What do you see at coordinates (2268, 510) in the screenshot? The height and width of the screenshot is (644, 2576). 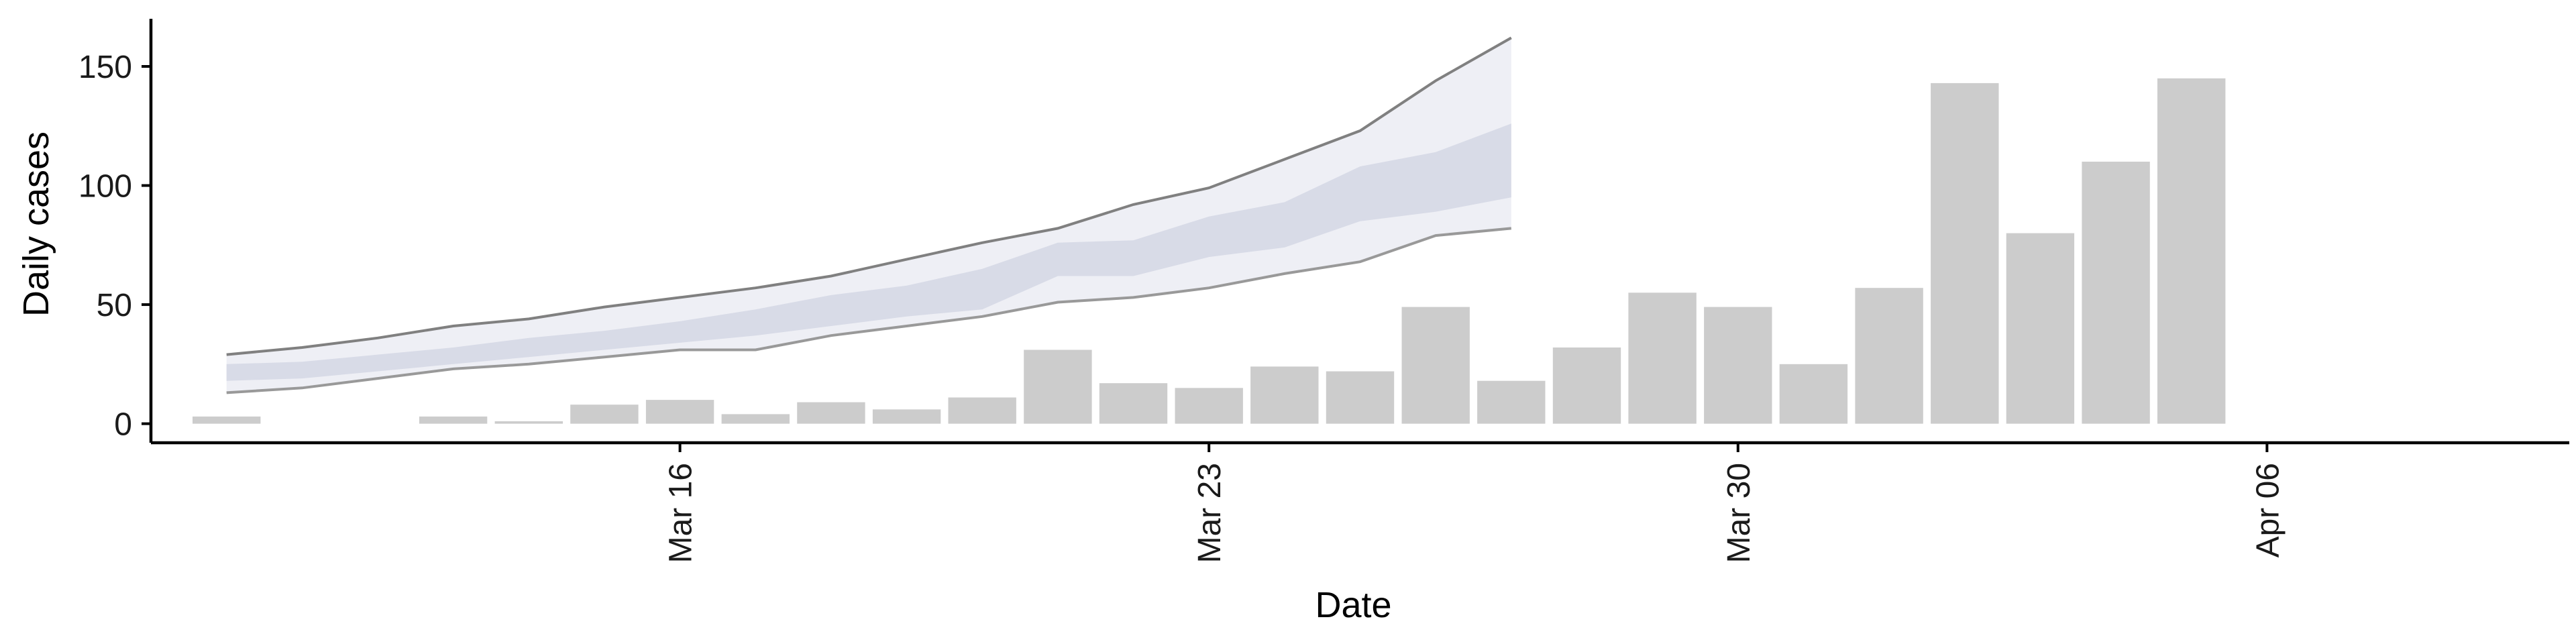 I see `x-tick-label: Apr 06` at bounding box center [2268, 510].